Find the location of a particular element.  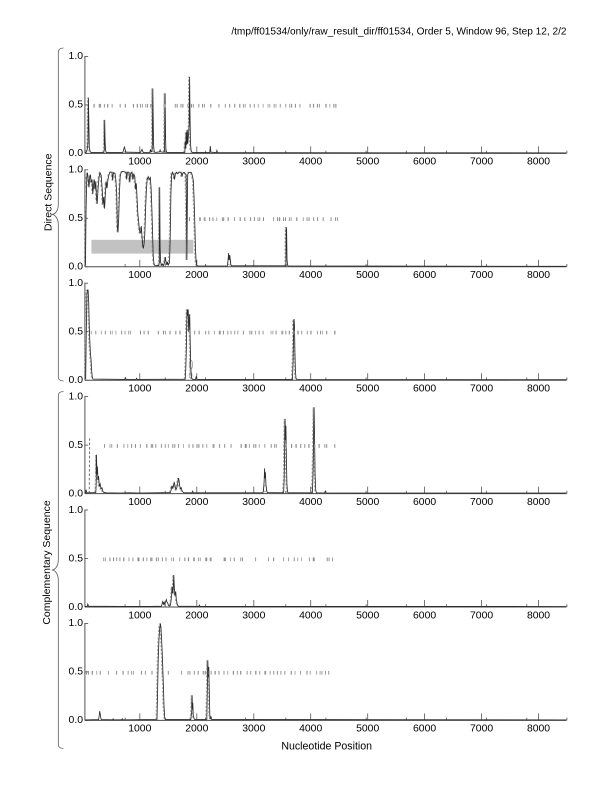

svg-text: Nucleotide Position is located at coordinates (326, 746).